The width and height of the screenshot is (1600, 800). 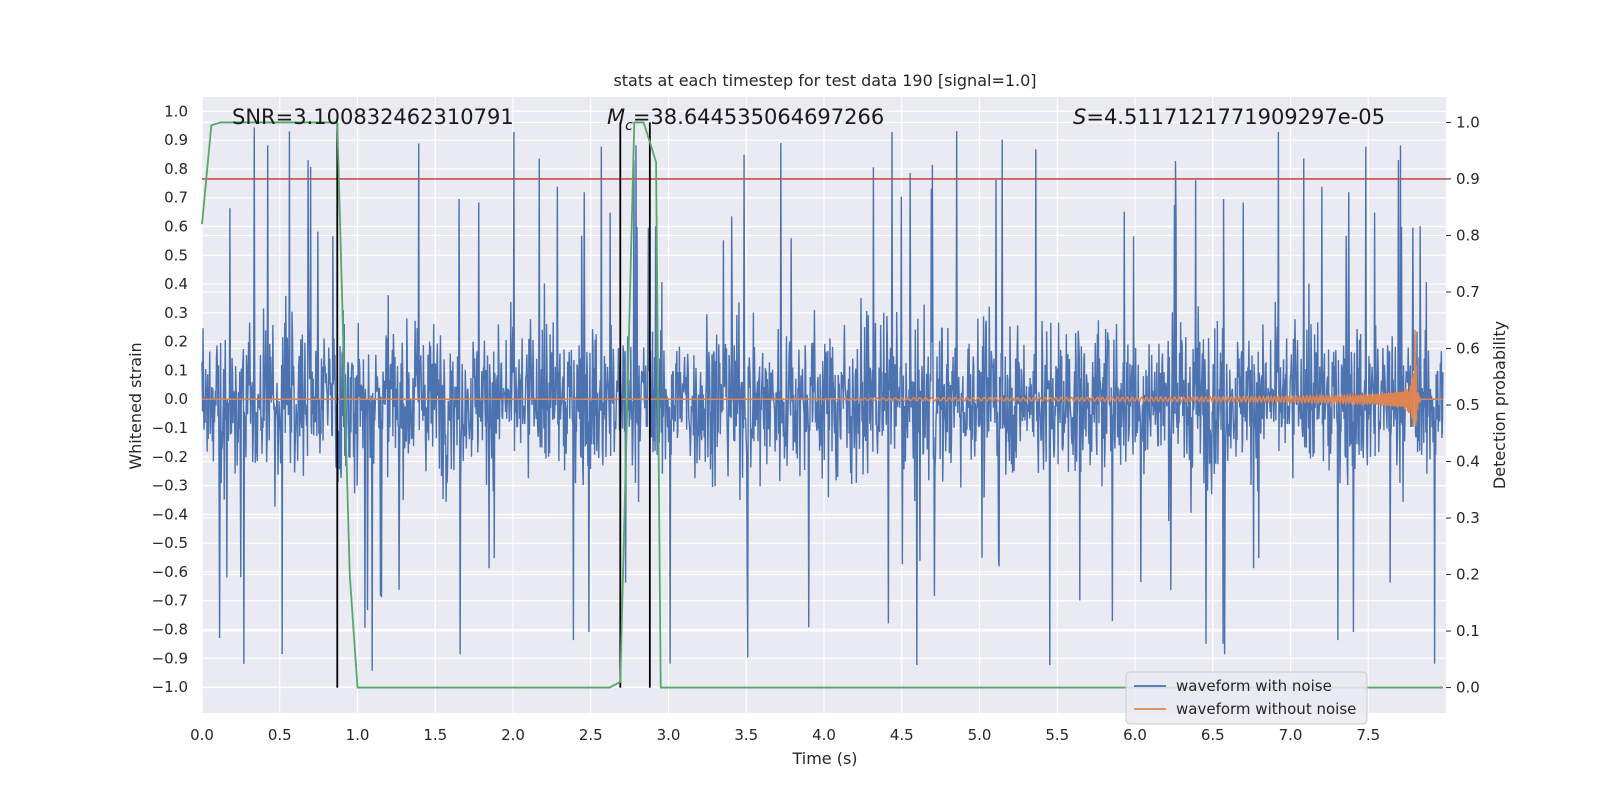 I want to click on y-left-tick-label: −0.5, so click(x=170, y=543).